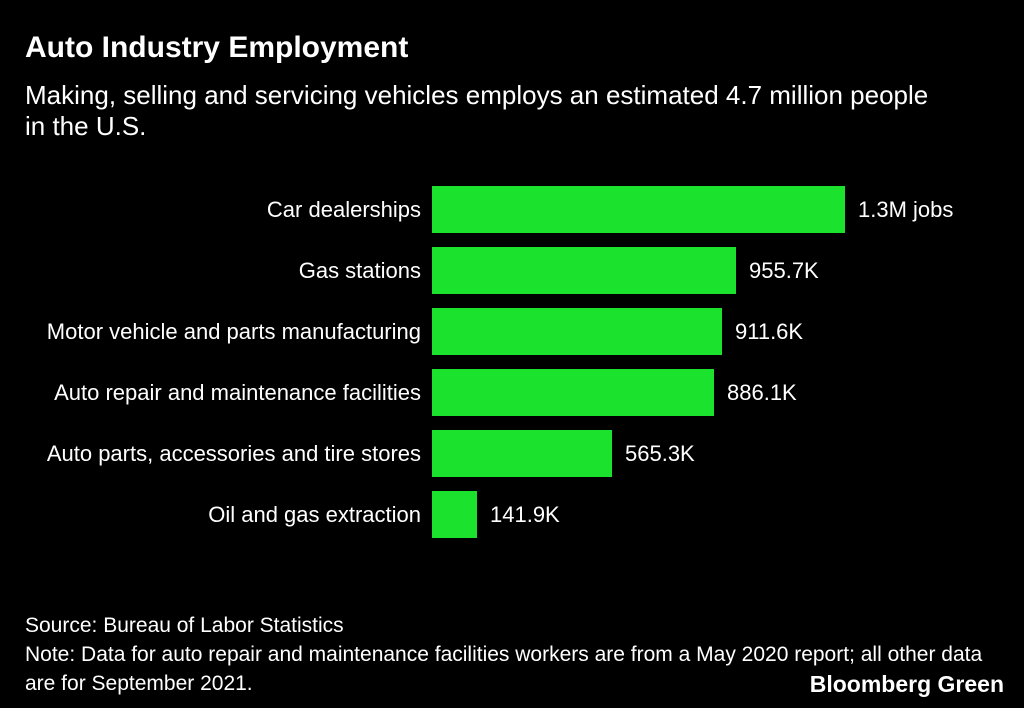 The width and height of the screenshot is (1024, 708). Describe the element at coordinates (237, 392) in the screenshot. I see `bar-category-label: Auto repair and maintenance facilities` at that location.